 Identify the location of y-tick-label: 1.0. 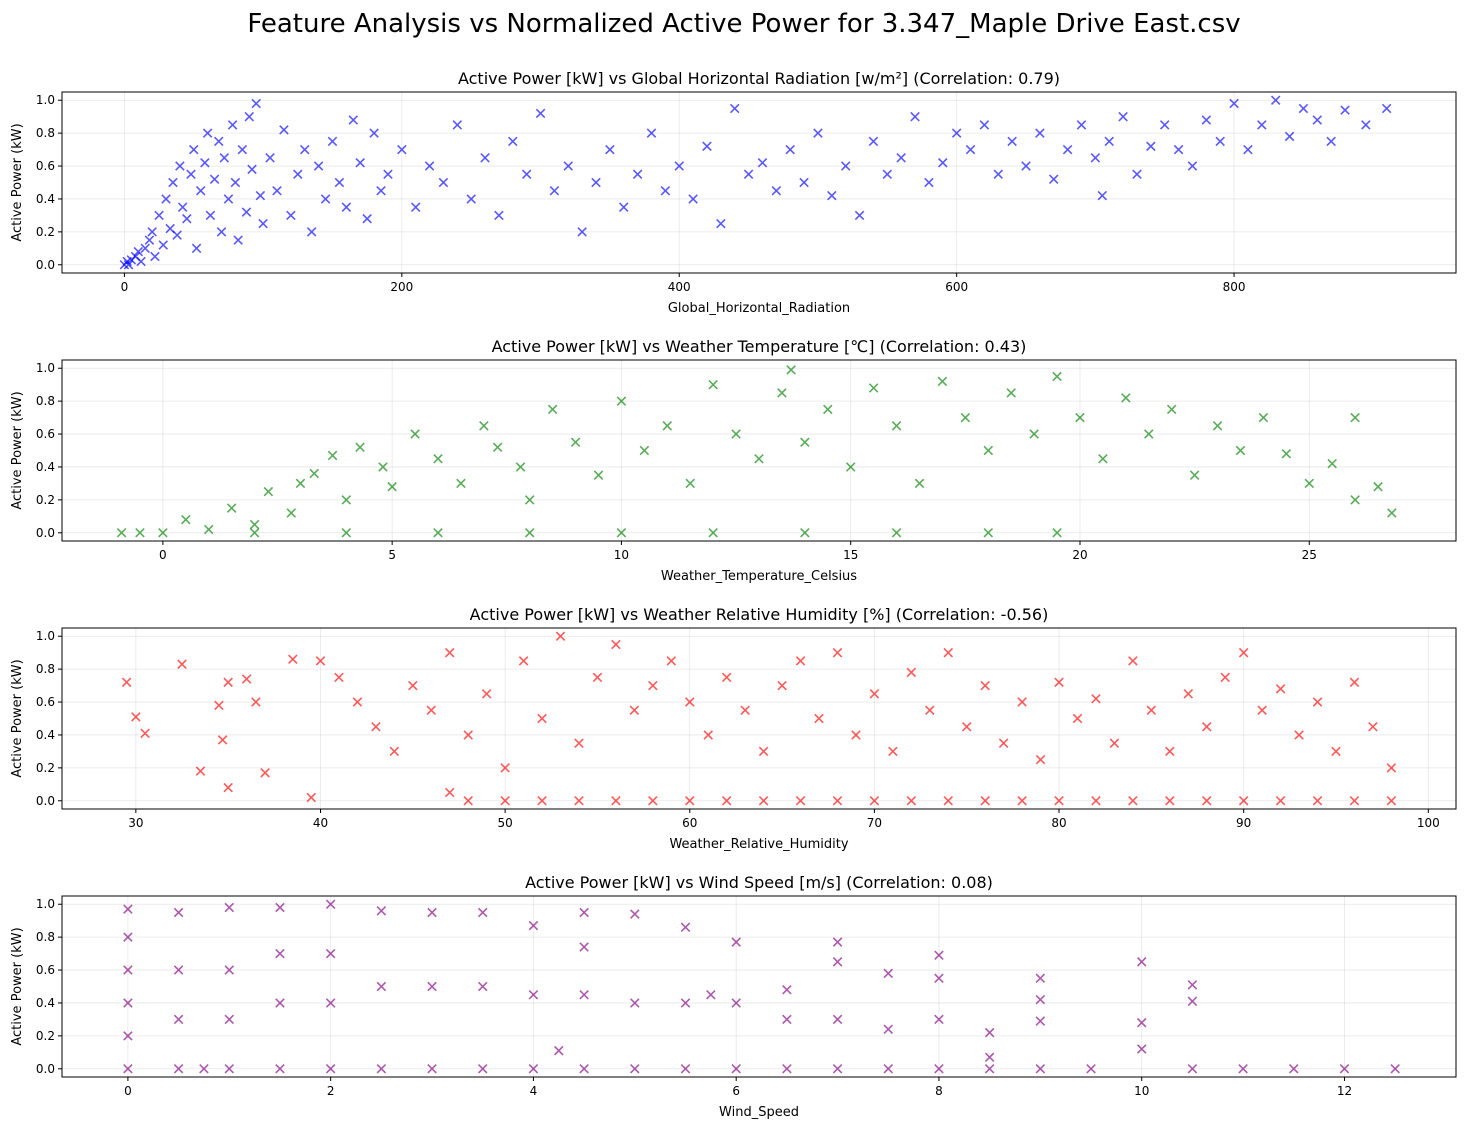
(45, 636).